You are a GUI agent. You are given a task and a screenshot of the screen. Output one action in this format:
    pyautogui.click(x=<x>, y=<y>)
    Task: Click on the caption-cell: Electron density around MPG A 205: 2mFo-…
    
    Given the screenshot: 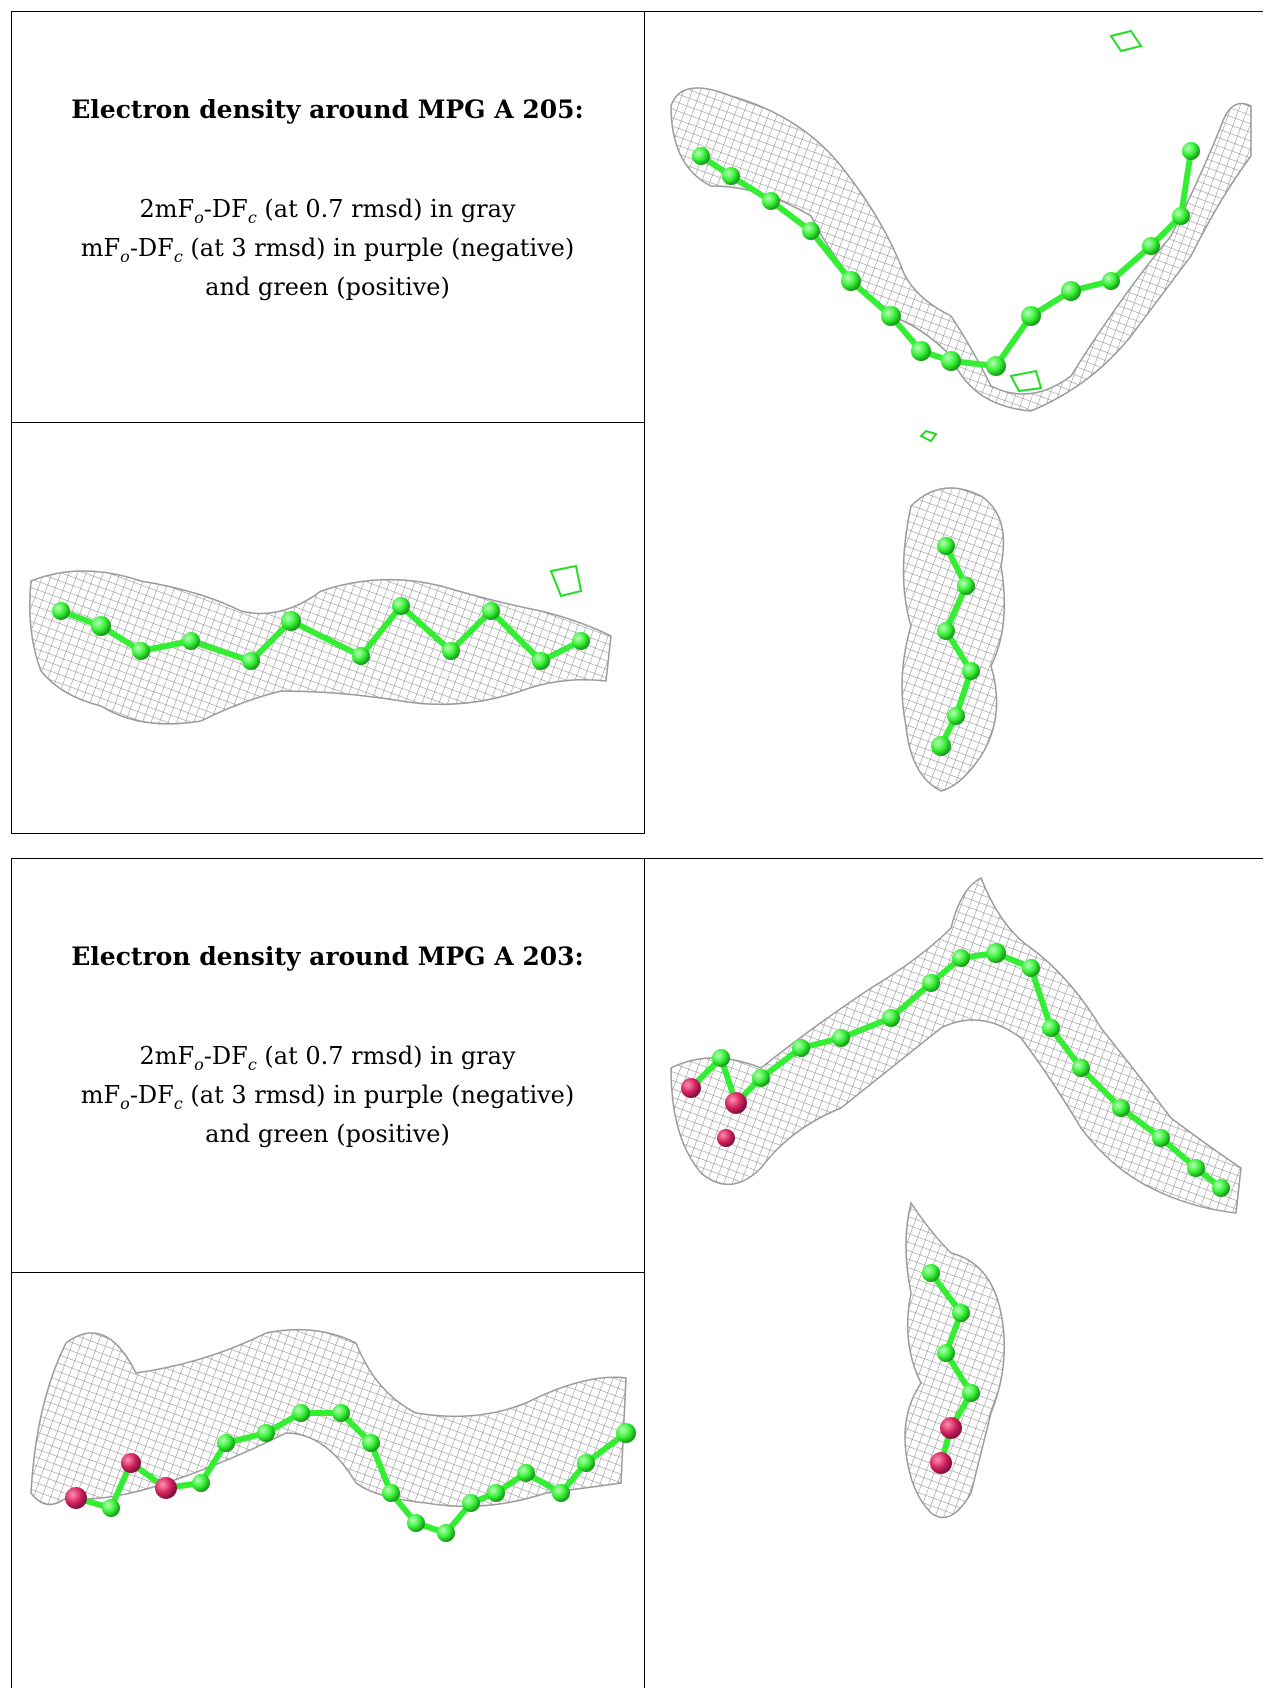 What is the action you would take?
    pyautogui.click(x=327, y=198)
    